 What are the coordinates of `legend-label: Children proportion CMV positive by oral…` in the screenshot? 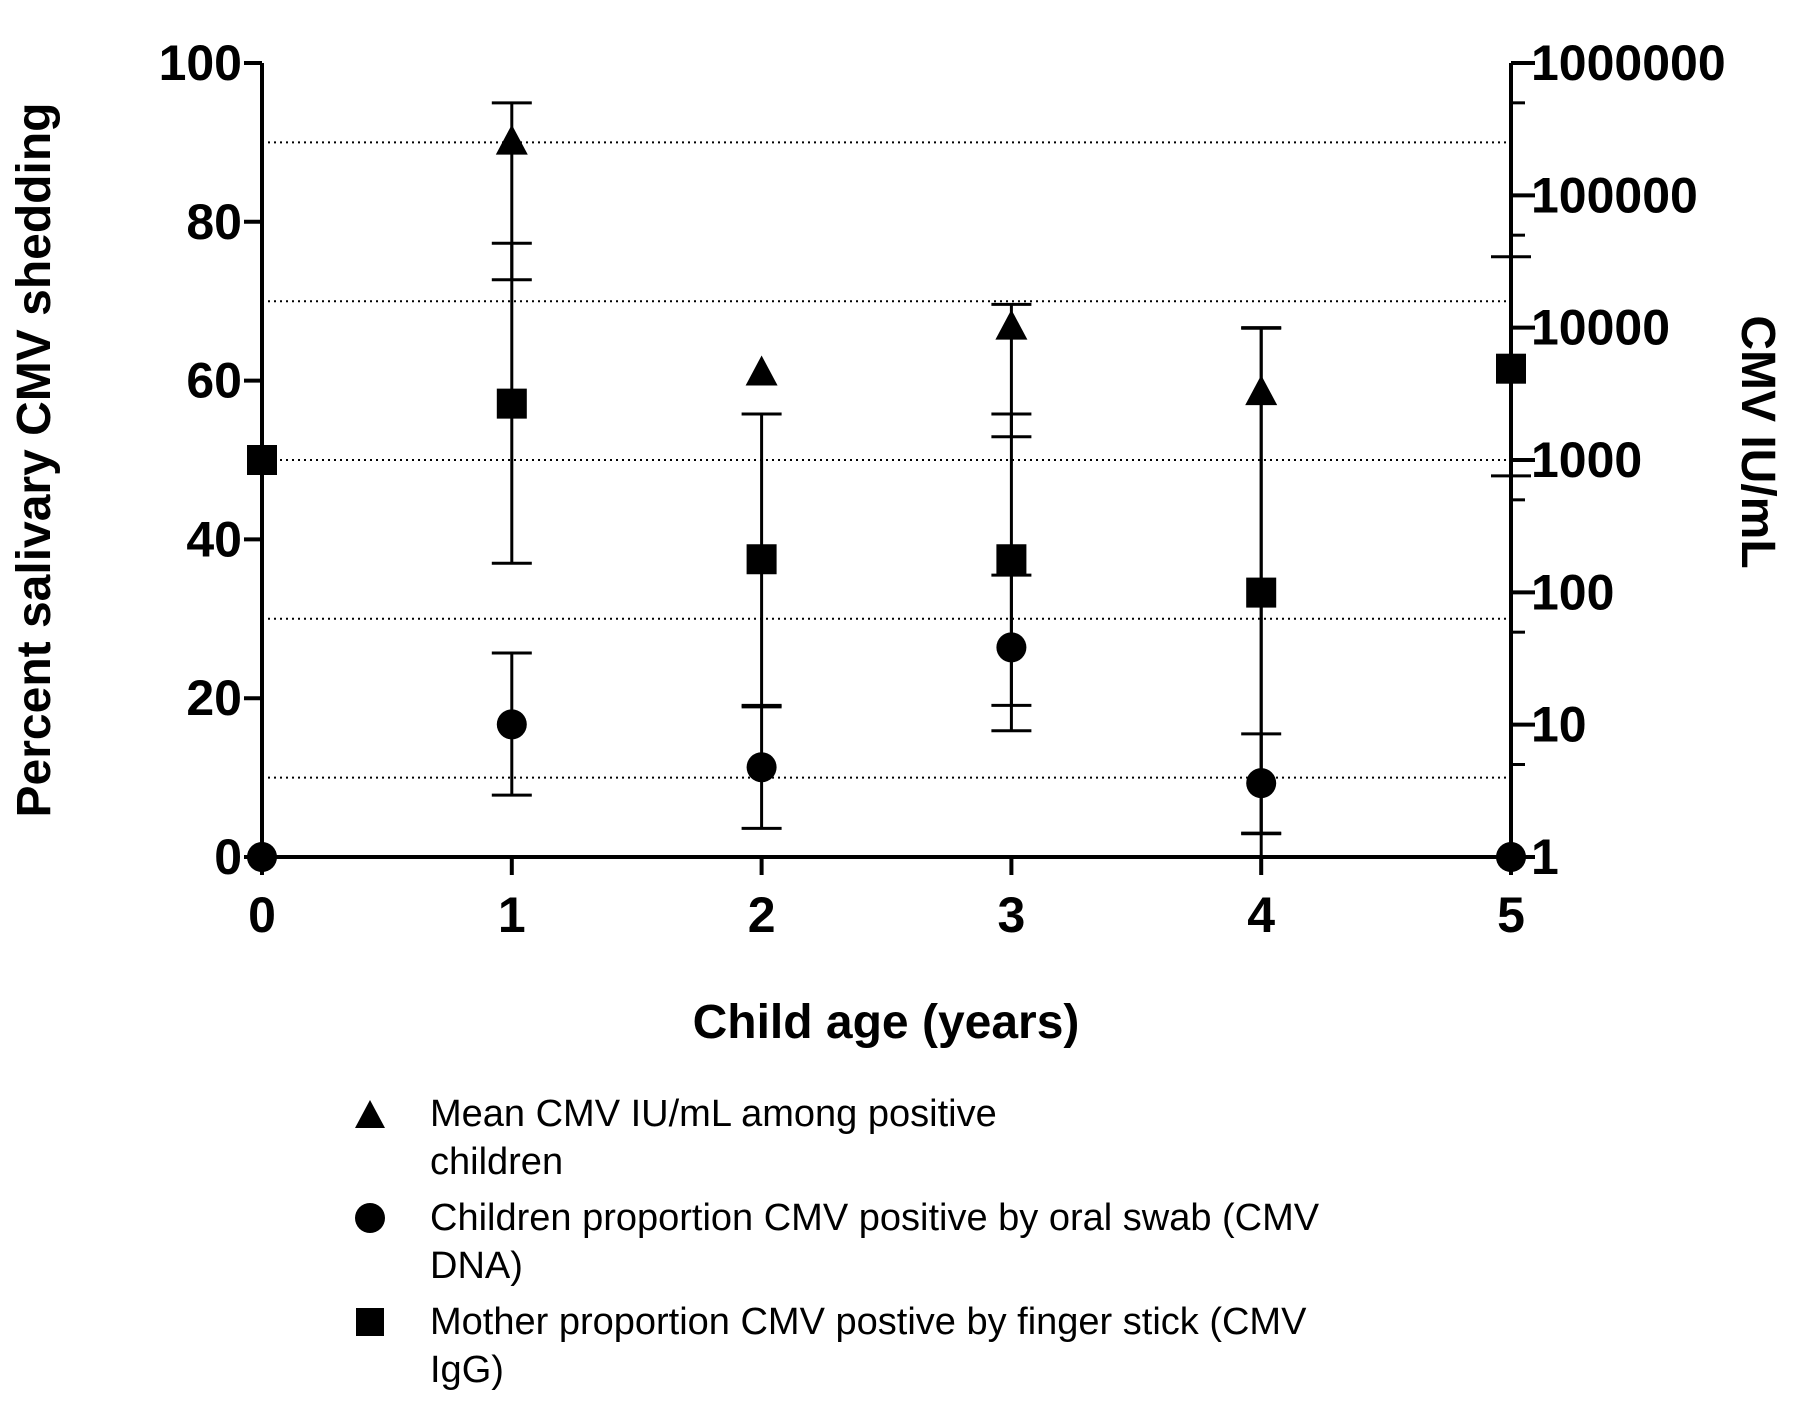 It's located at (874, 1242).